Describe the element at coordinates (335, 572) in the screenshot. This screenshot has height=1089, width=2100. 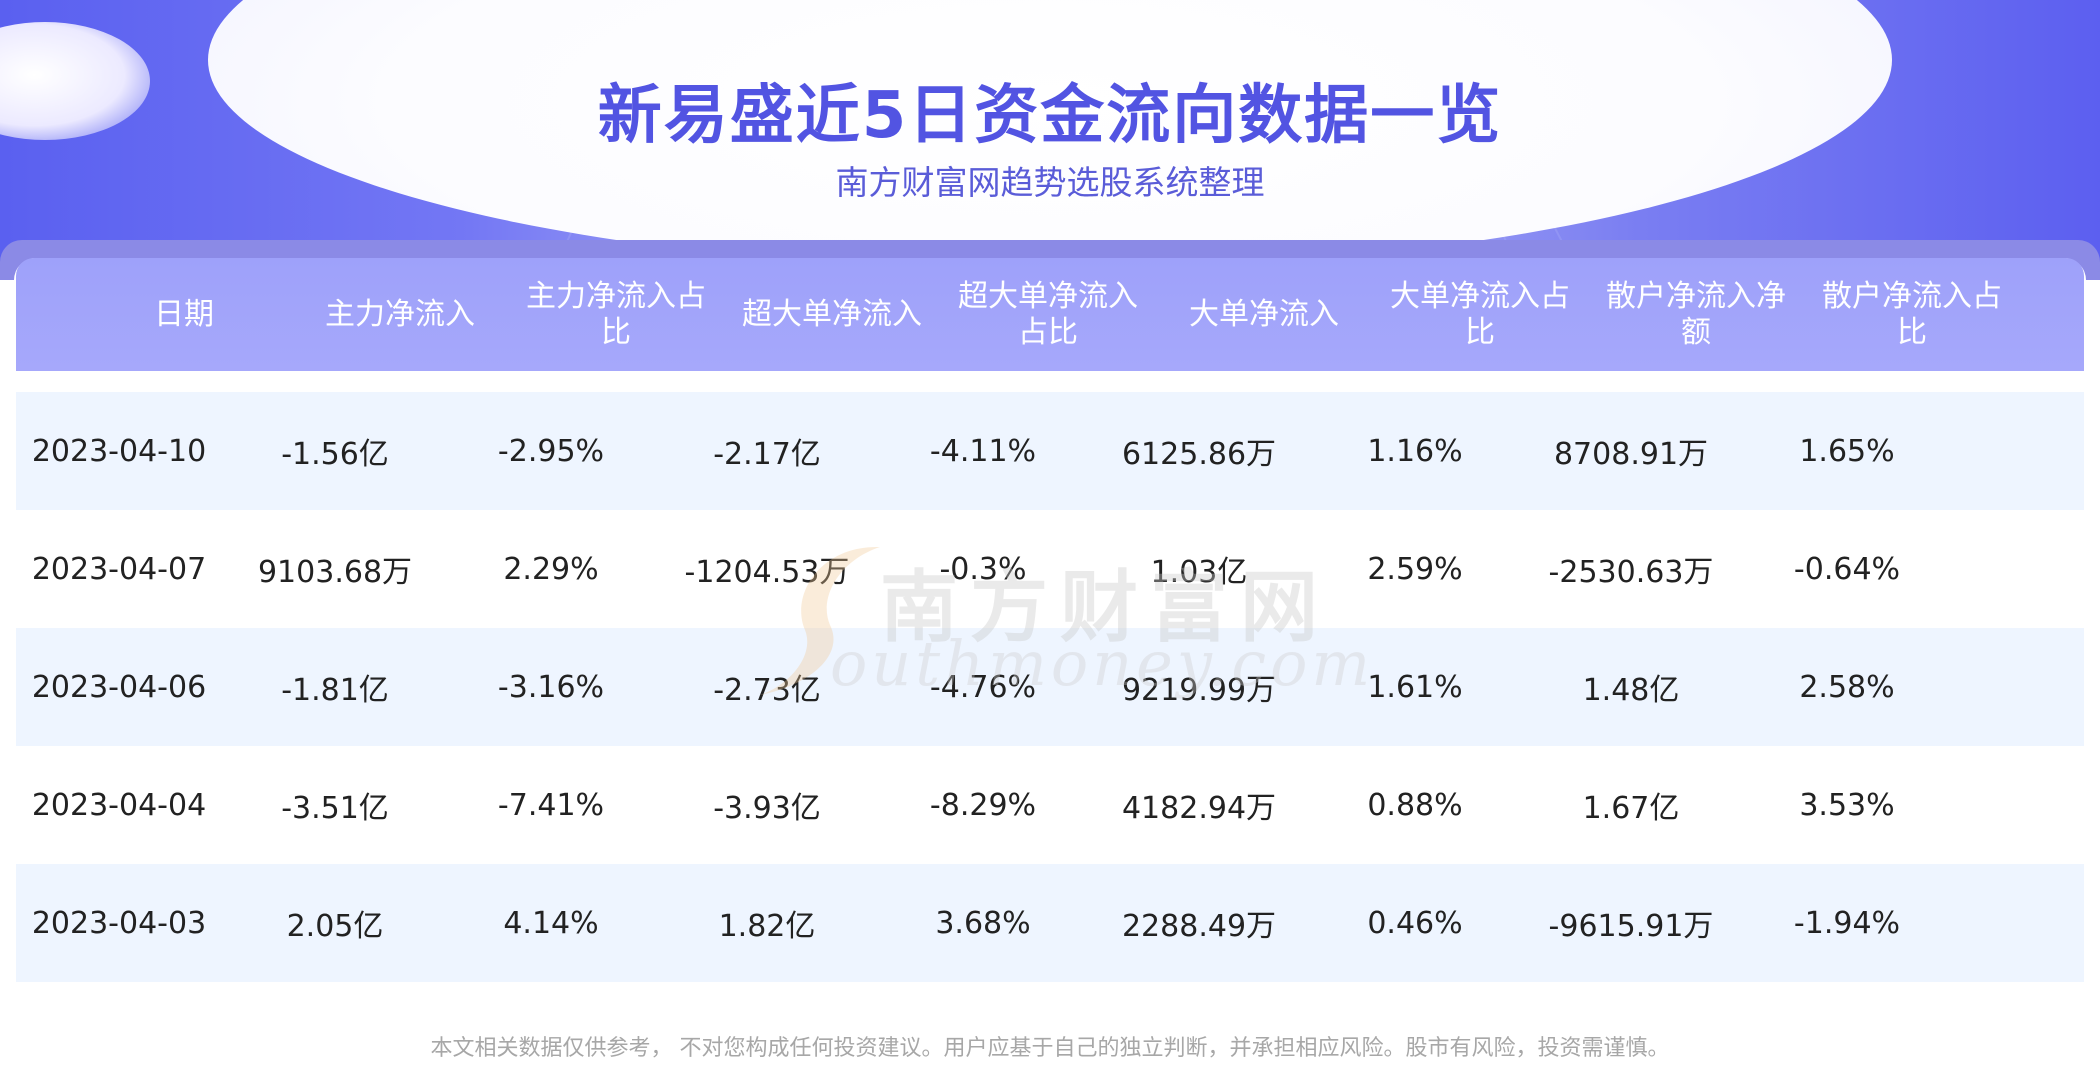
I see `cell-main-net-inflow: 9103.68万` at that location.